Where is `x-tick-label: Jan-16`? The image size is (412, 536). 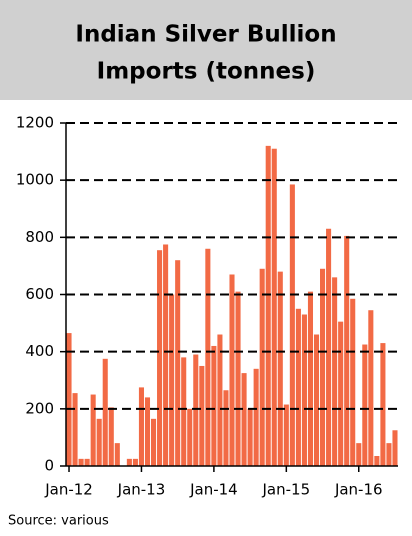 x-tick-label: Jan-16 is located at coordinates (358, 490).